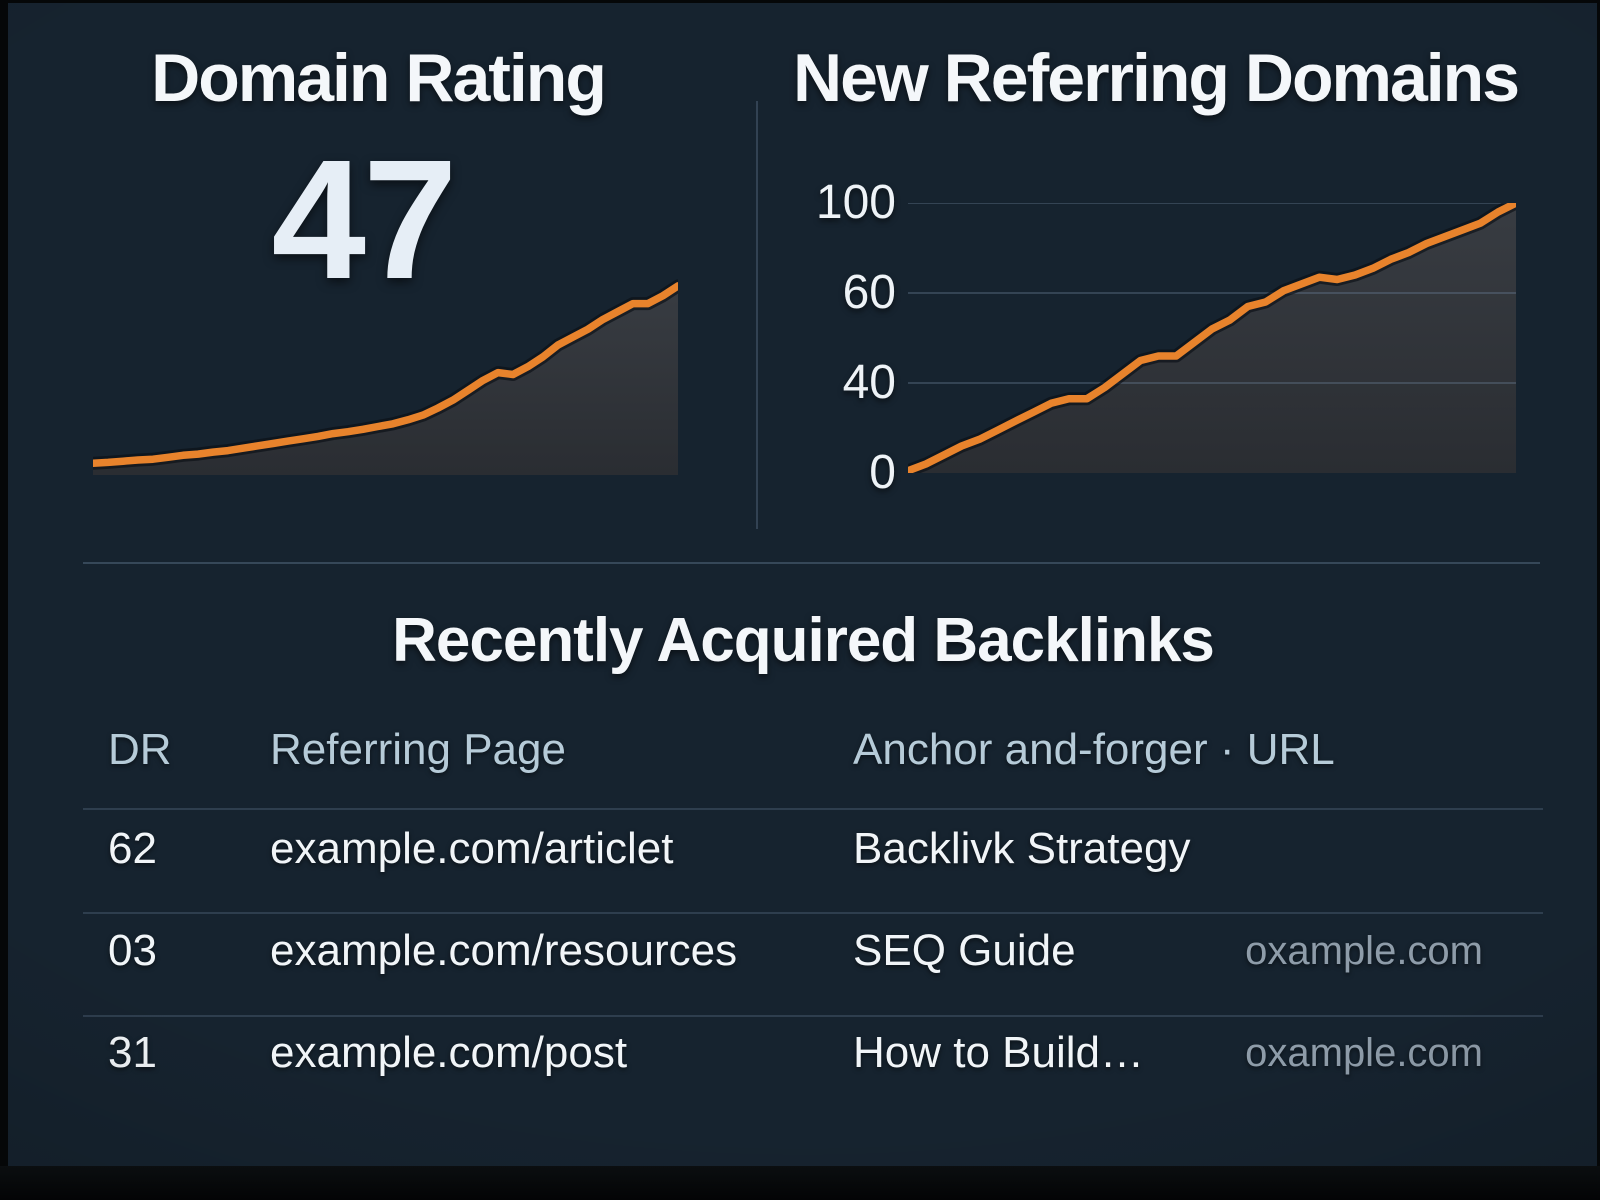 The image size is (1600, 1200). What do you see at coordinates (964, 950) in the screenshot?
I see `cell-anchor: SEQ Guide` at bounding box center [964, 950].